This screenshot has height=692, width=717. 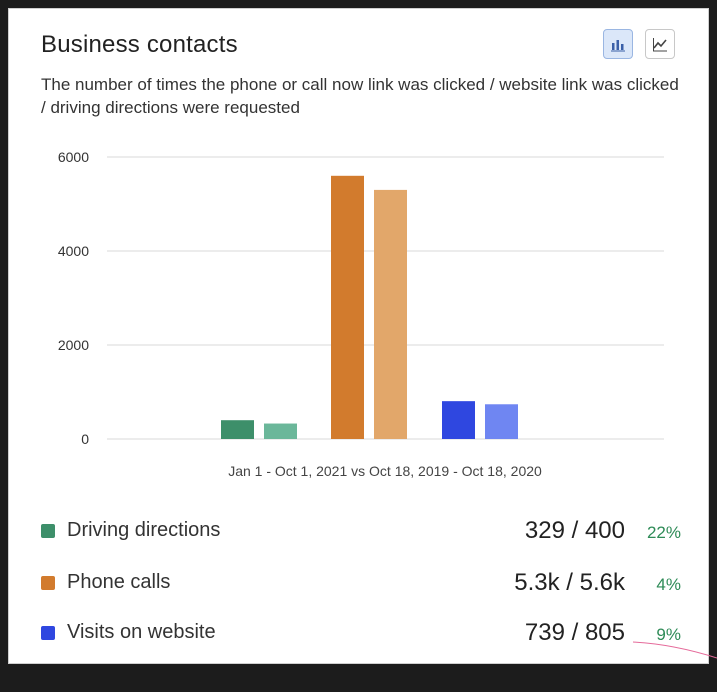 What do you see at coordinates (361, 634) in the screenshot?
I see `legend-row: Visits on website 739 / 805 9%` at bounding box center [361, 634].